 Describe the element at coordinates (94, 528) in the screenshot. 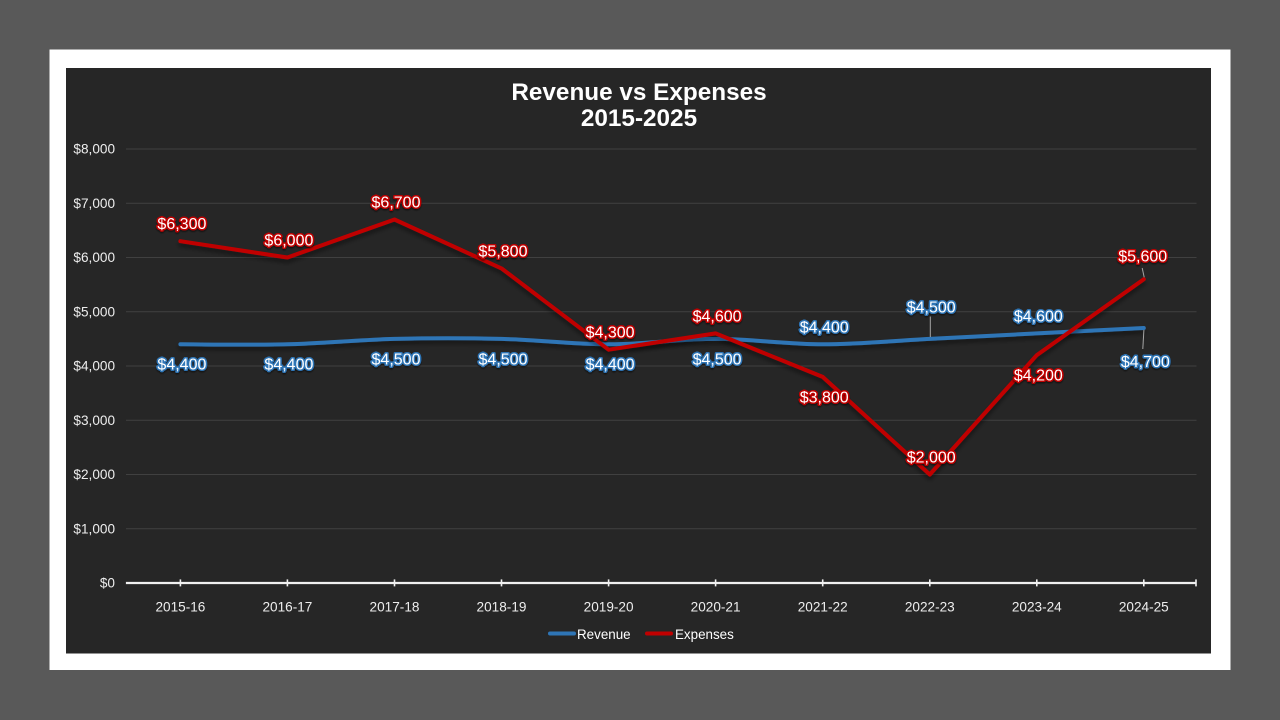

I see `svg-text: $1,000` at that location.